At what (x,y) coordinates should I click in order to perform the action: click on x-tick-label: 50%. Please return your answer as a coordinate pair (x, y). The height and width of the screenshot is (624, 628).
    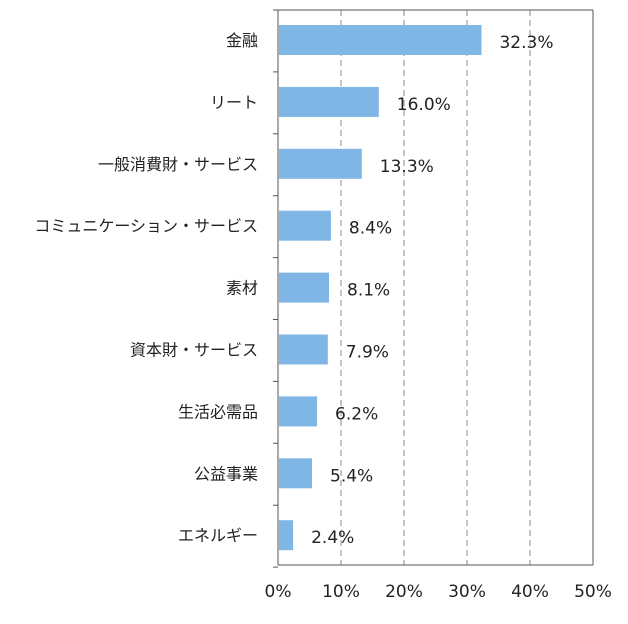
    Looking at the image, I should click on (593, 592).